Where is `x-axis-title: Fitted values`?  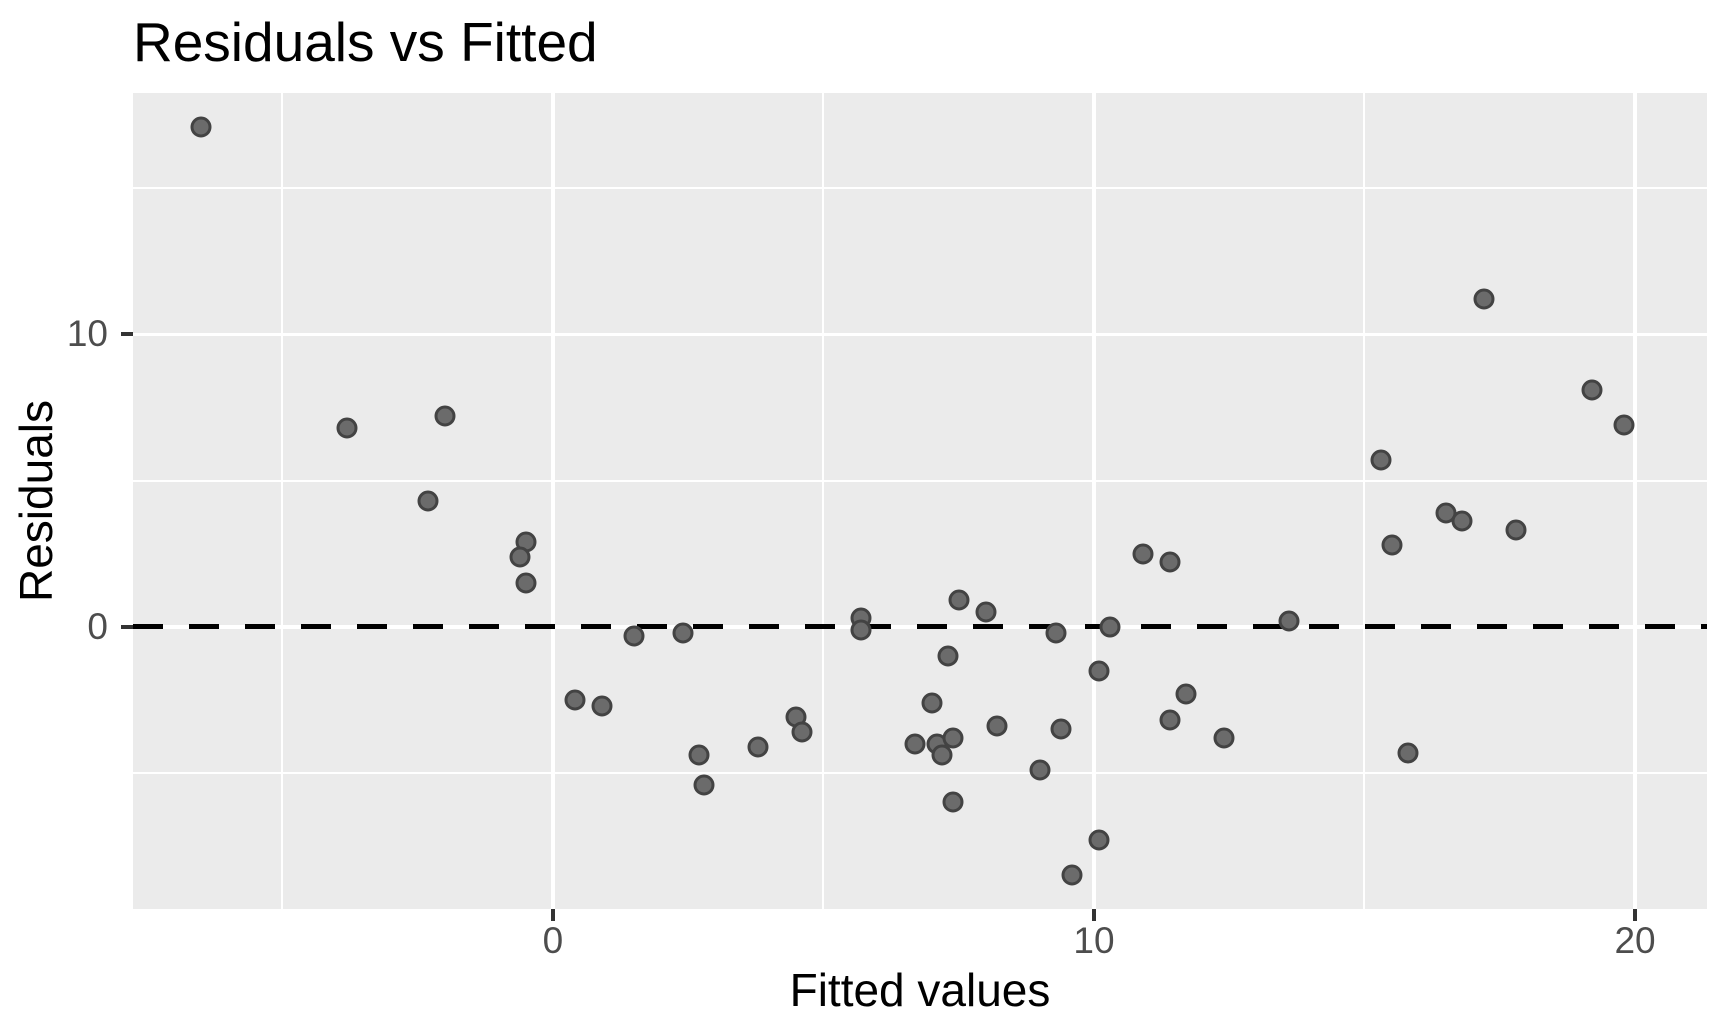 x-axis-title: Fitted values is located at coordinates (920, 990).